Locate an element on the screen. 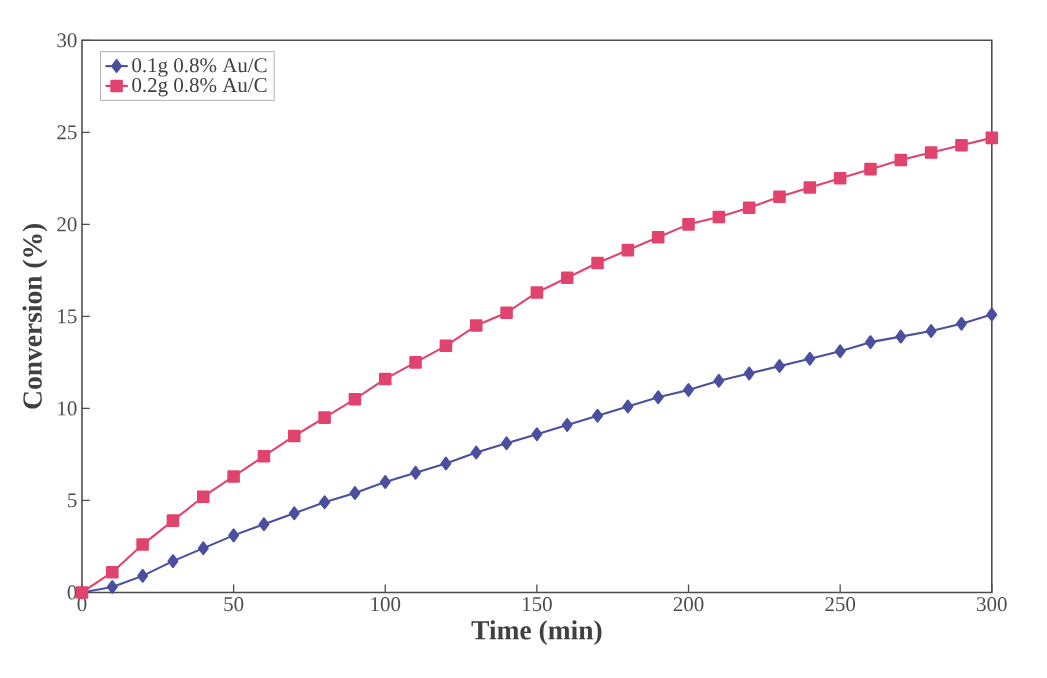 Image resolution: width=1047 pixels, height=678 pixels. x-tick-label: 150 is located at coordinates (537, 604).